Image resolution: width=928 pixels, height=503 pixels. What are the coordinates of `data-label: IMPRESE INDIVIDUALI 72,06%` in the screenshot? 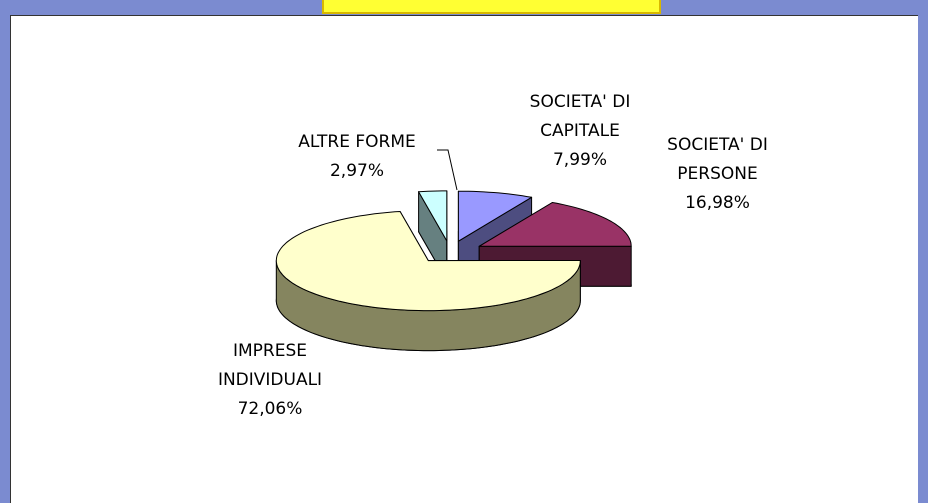 It's located at (270, 380).